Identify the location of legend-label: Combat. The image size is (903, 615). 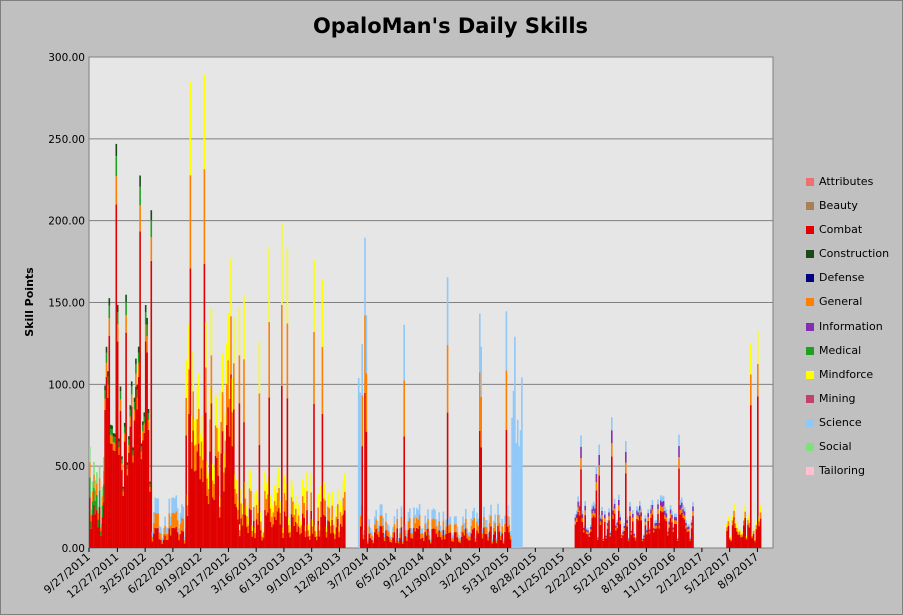
(841, 230).